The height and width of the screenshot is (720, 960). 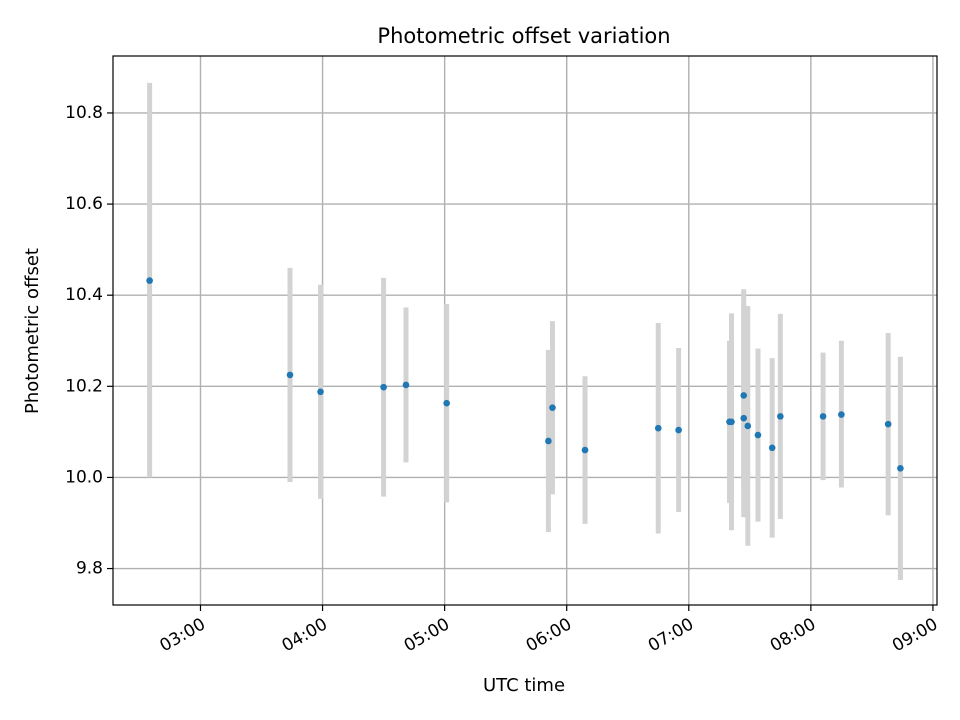 What do you see at coordinates (84, 477) in the screenshot?
I see `y-tick-label: 10.0` at bounding box center [84, 477].